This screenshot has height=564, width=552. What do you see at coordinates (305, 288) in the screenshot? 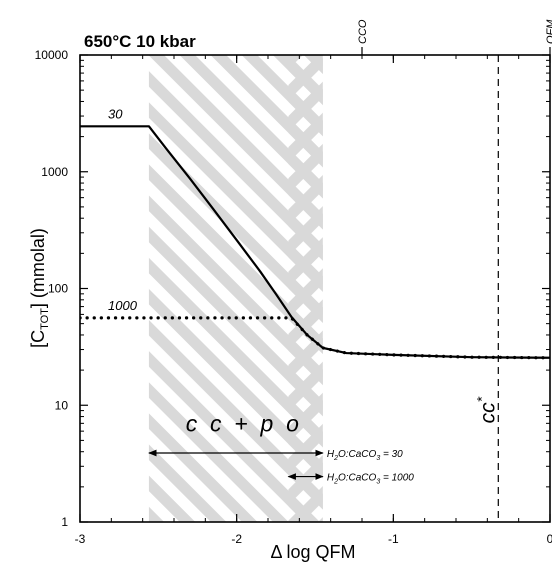
I see `shaded-region-2-cross` at bounding box center [305, 288].